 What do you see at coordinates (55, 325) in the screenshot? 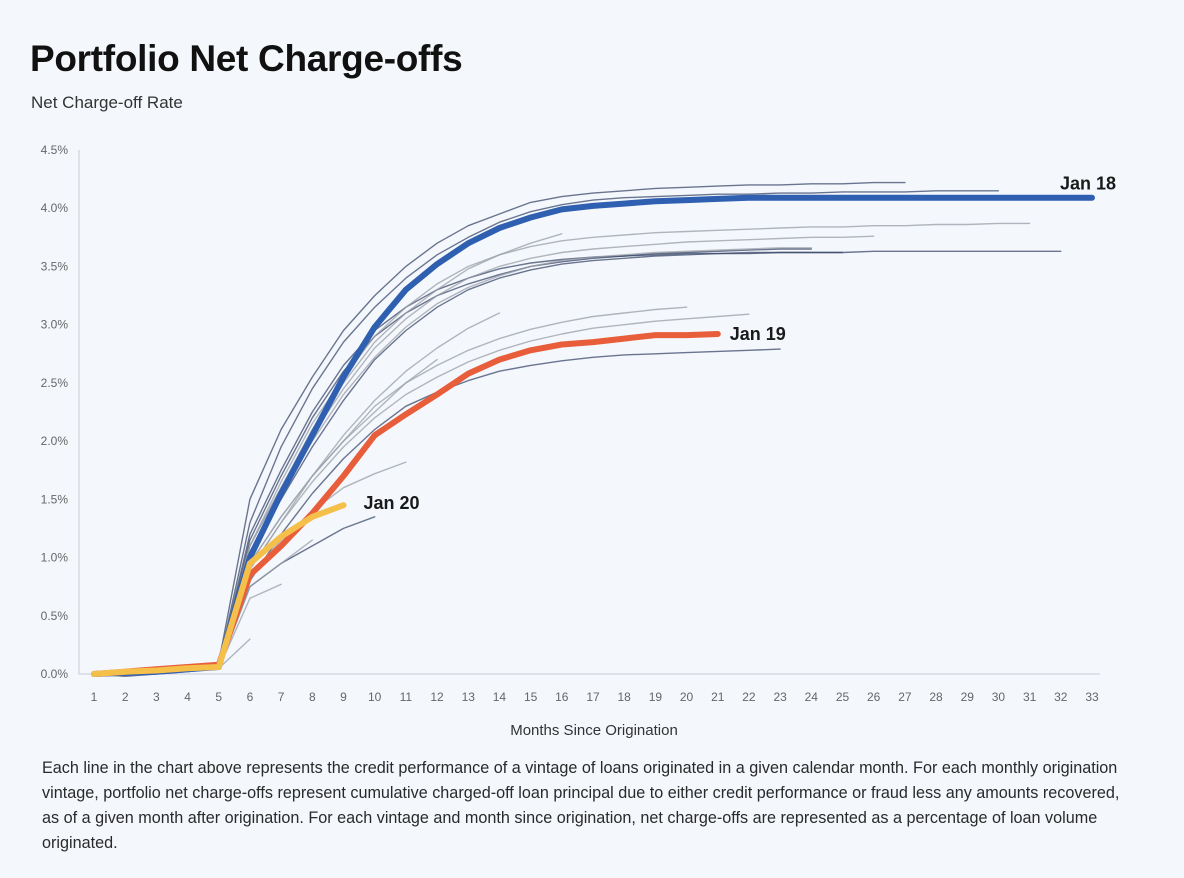
I see `y-tick-label: 3.0%` at bounding box center [55, 325].